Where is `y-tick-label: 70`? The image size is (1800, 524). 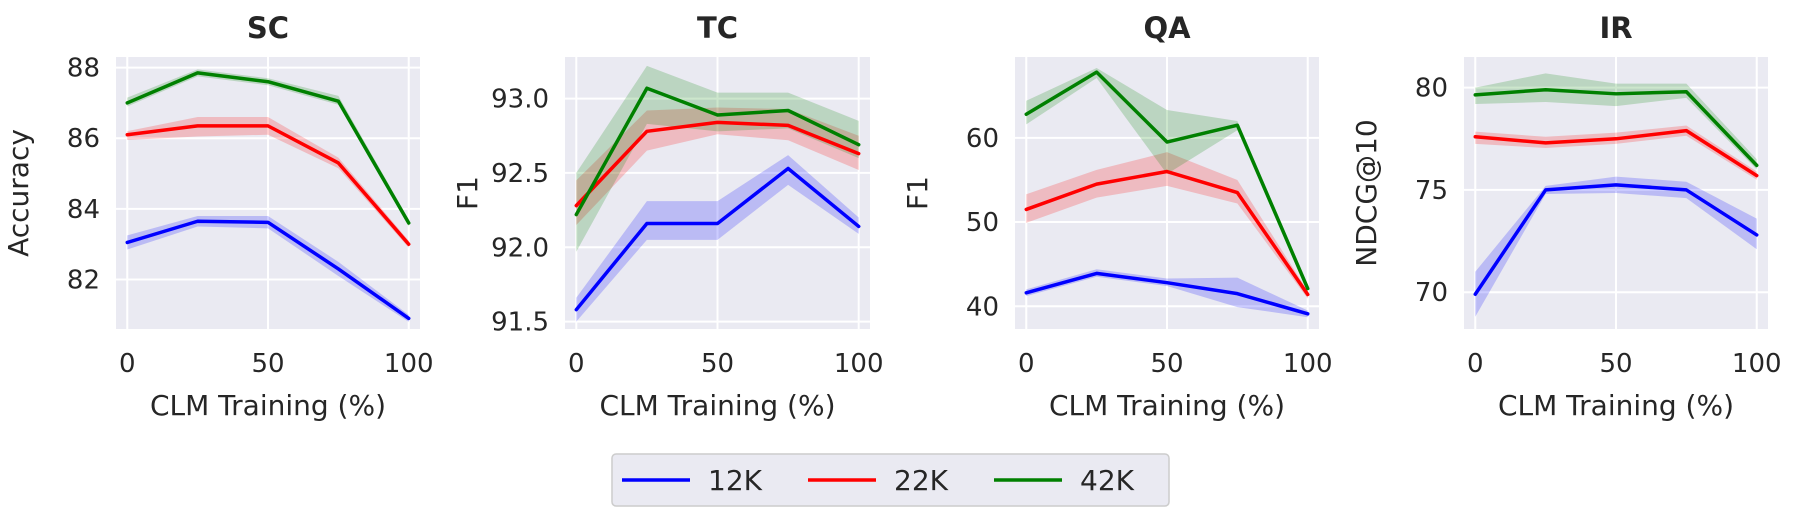 y-tick-label: 70 is located at coordinates (1431, 293).